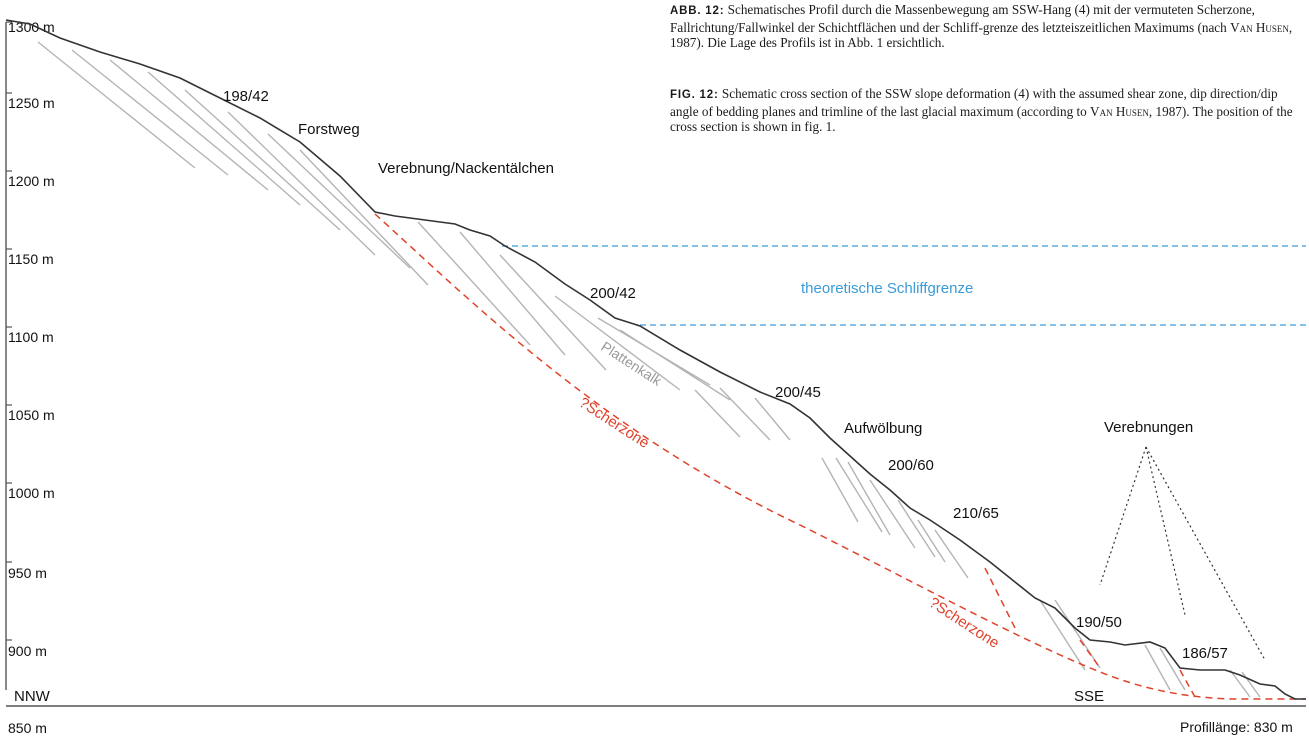  I want to click on dip-label-198-42: 198/42, so click(246, 96).